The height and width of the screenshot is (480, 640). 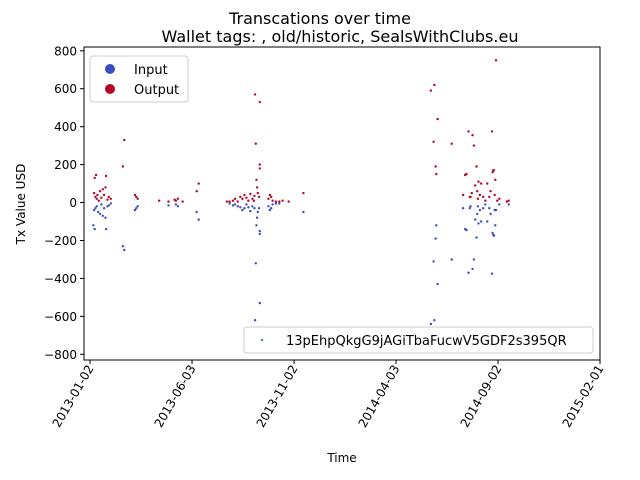 What do you see at coordinates (426, 341) in the screenshot?
I see `legend-address-label: 13pEhpQkgG9jAGiTbaFucwV5GDF2s395QR` at bounding box center [426, 341].